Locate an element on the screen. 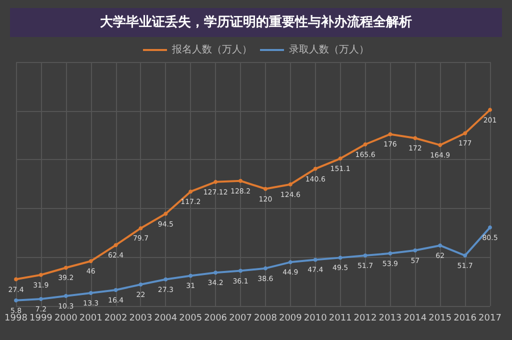 This screenshot has height=340, width=512. x-tick-label: 2012 is located at coordinates (365, 319).